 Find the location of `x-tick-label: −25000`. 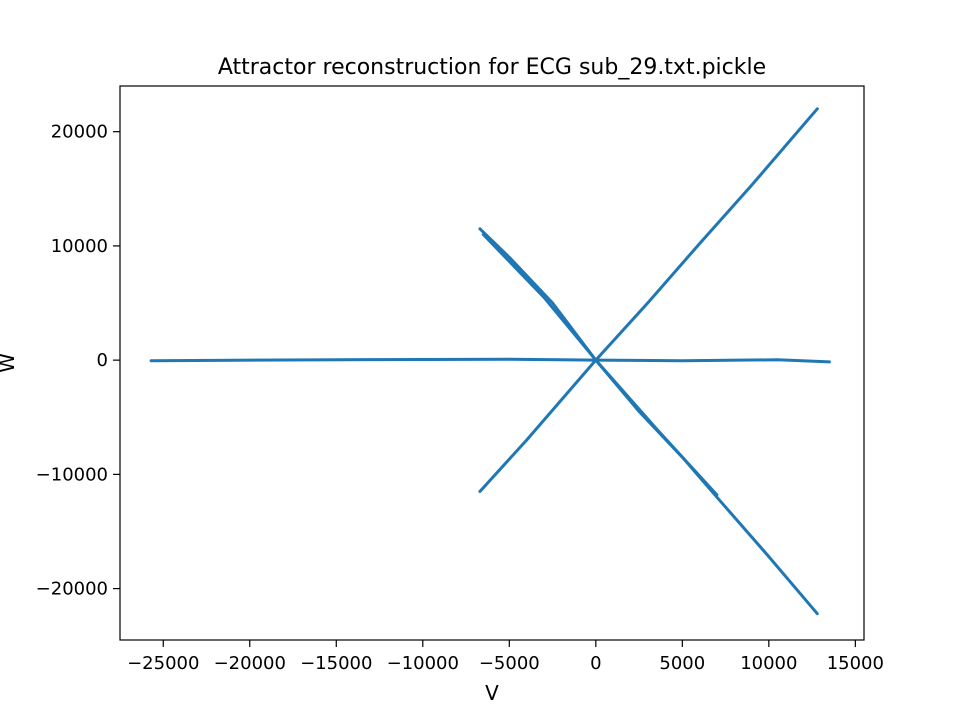

x-tick-label: −25000 is located at coordinates (163, 663).